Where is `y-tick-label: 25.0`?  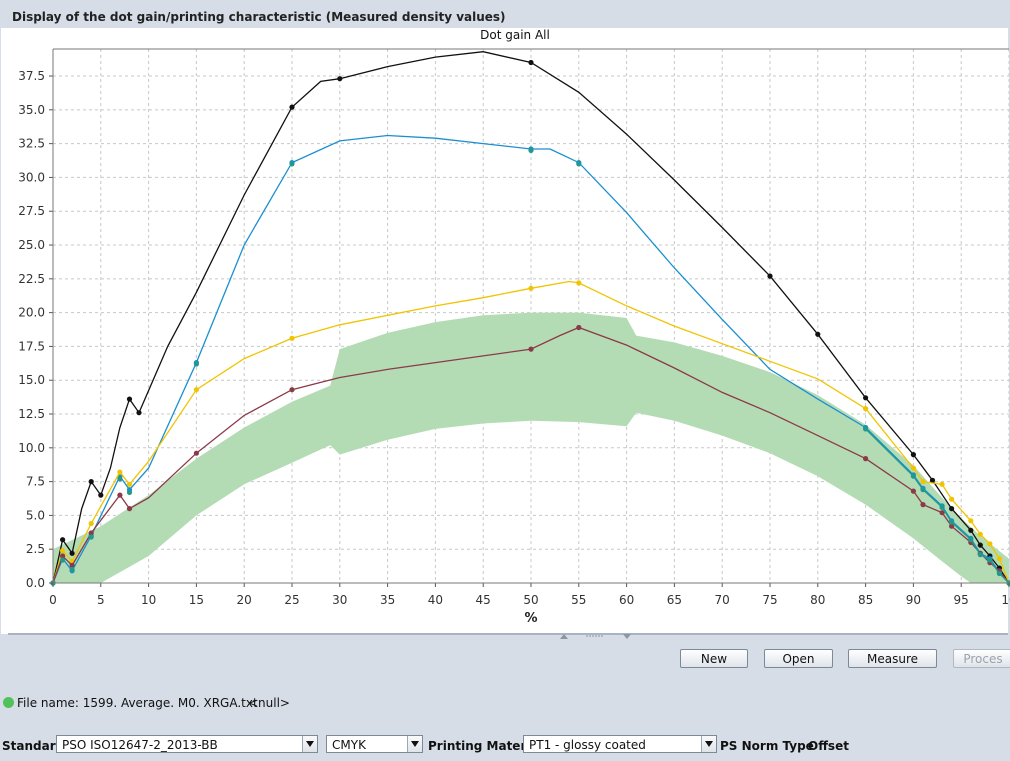 y-tick-label: 25.0 is located at coordinates (31, 245).